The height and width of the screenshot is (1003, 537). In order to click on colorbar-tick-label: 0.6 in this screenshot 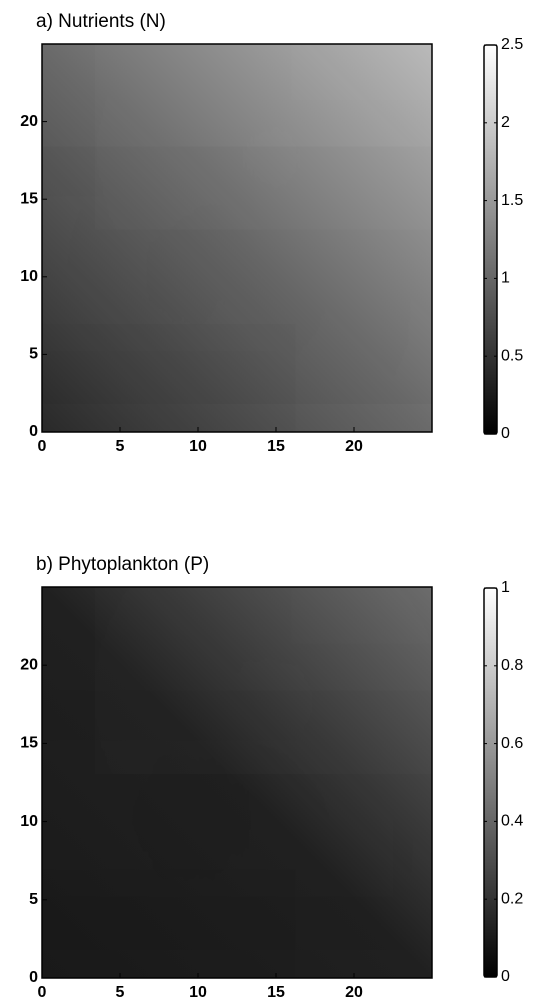, I will do `click(512, 743)`.